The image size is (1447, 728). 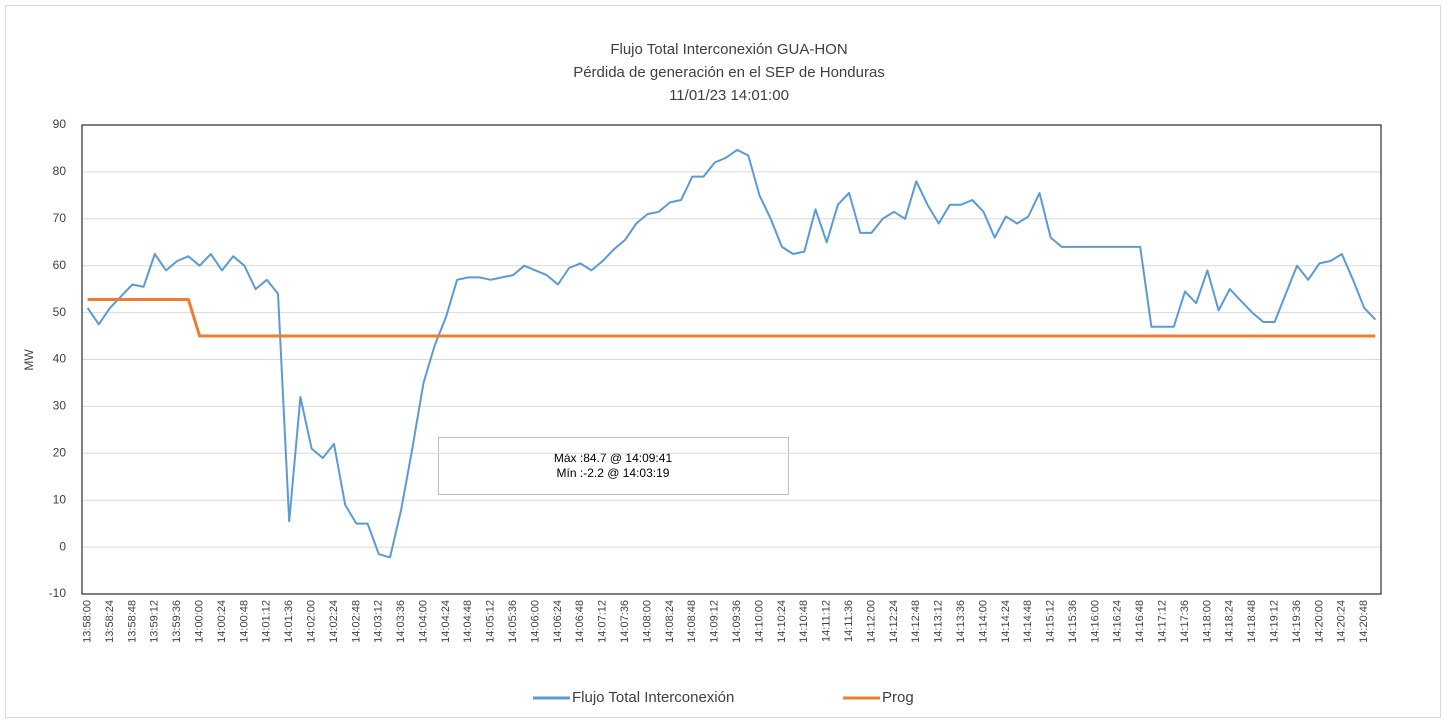 What do you see at coordinates (401, 621) in the screenshot?
I see `x-tick-label: 14:03:36` at bounding box center [401, 621].